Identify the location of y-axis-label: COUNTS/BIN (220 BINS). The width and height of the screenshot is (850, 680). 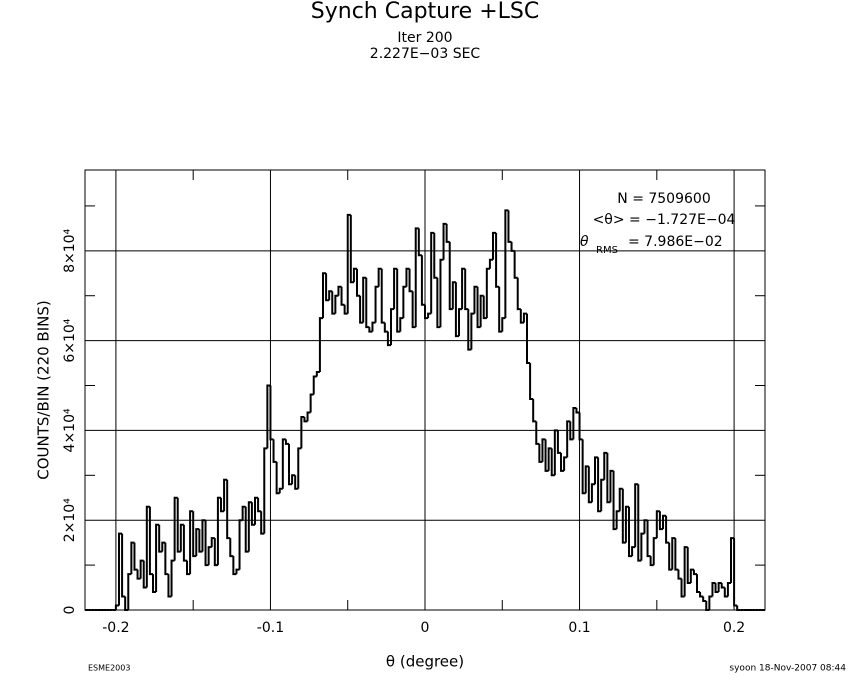
(44, 389).